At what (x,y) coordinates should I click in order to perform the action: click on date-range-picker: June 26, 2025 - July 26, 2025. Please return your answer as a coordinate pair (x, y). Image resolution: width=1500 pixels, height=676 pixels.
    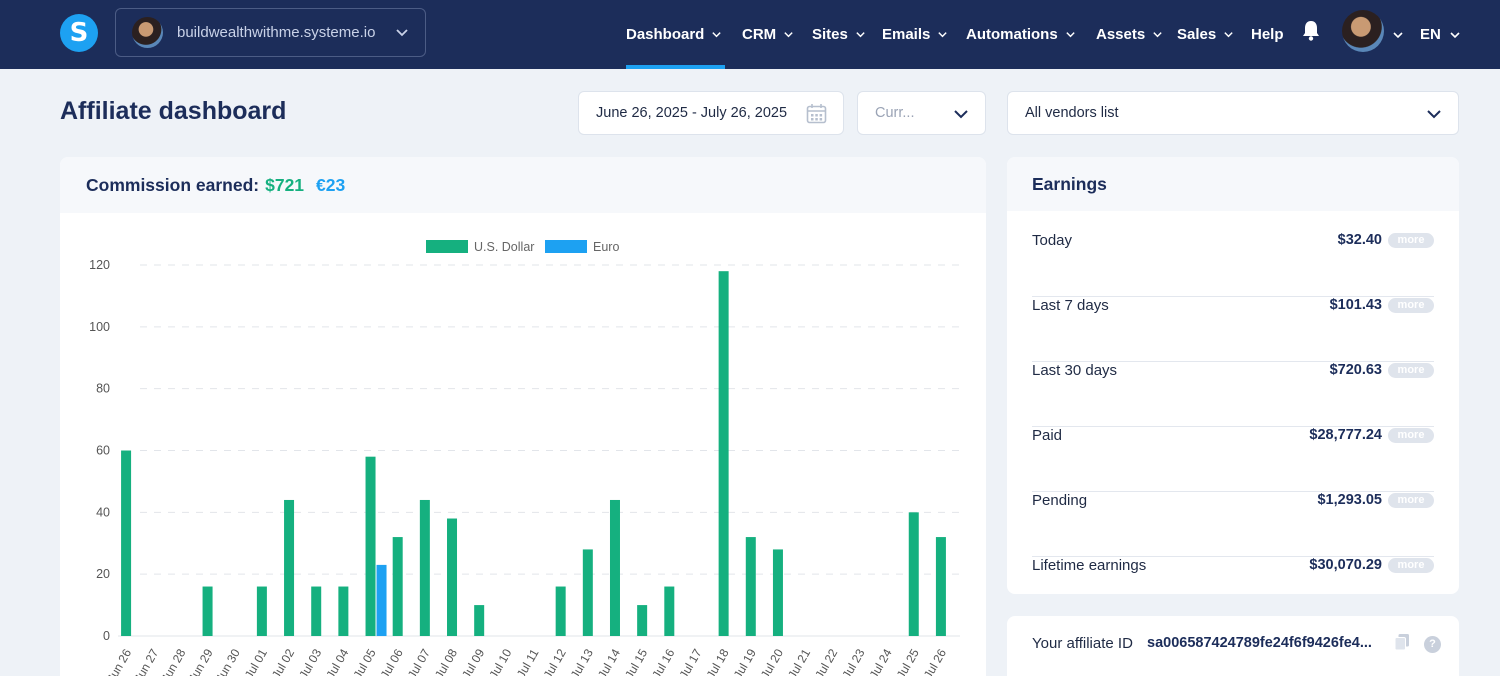
    Looking at the image, I should click on (711, 113).